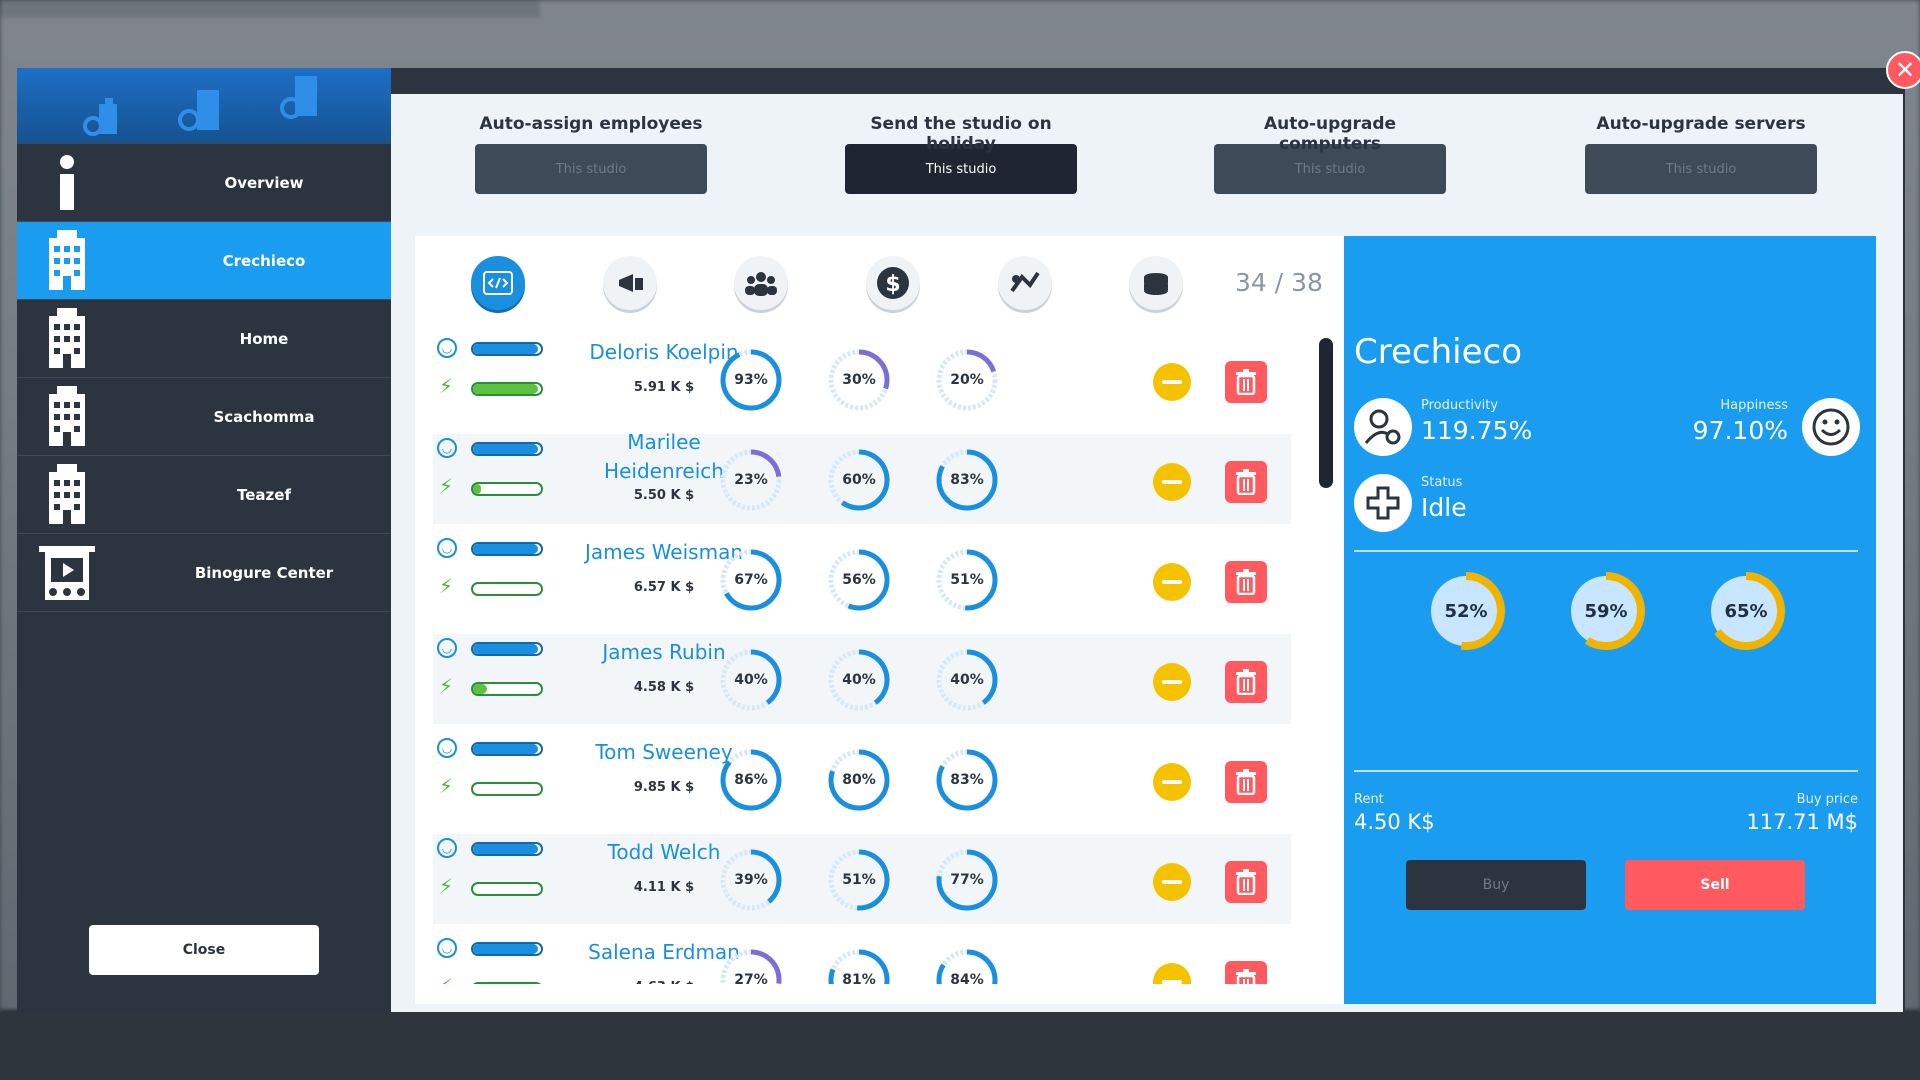  I want to click on sidebar-item-label: Overview, so click(264, 182).